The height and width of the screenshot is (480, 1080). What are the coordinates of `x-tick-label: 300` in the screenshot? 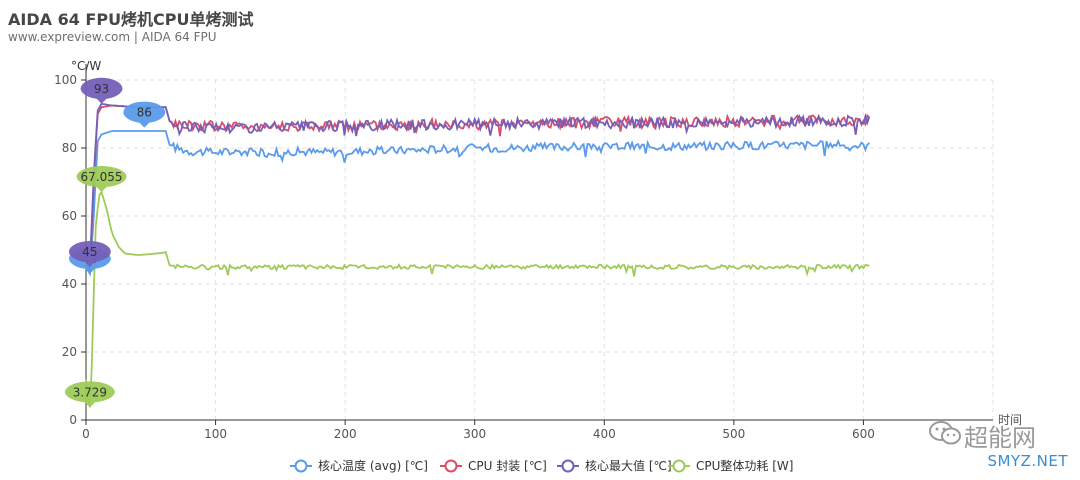 It's located at (474, 434).